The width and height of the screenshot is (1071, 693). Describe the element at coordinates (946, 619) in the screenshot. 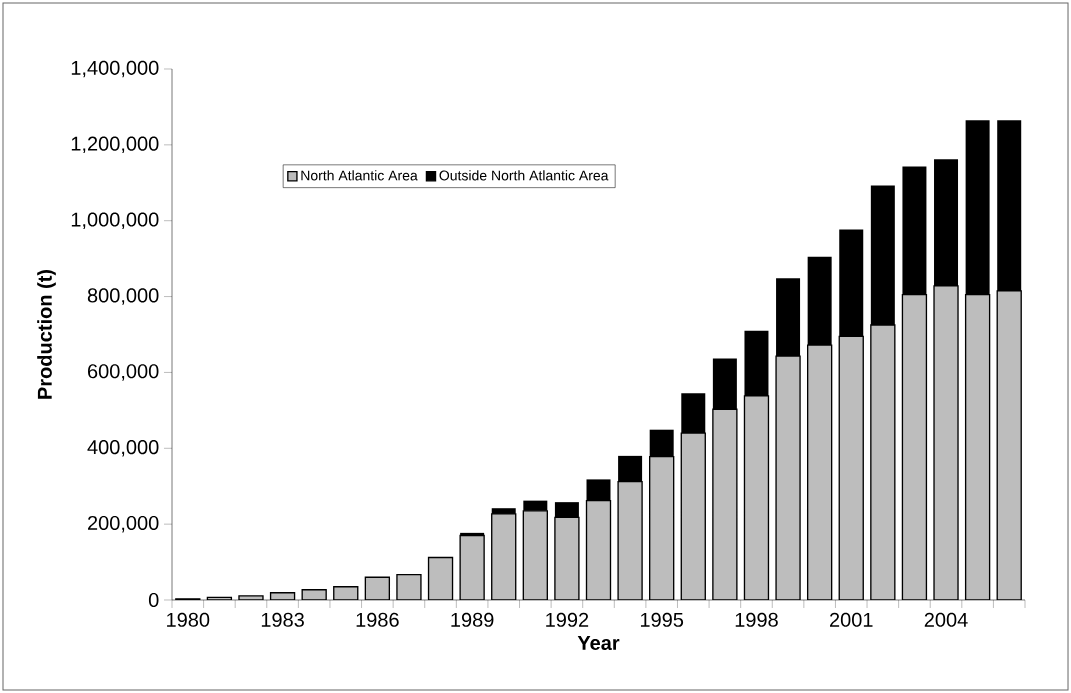

I see `x-tick-label: 2004` at that location.